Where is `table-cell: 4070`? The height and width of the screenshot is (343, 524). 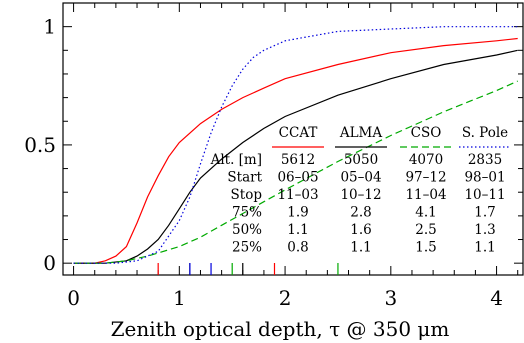
table-cell: 4070 is located at coordinates (426, 160).